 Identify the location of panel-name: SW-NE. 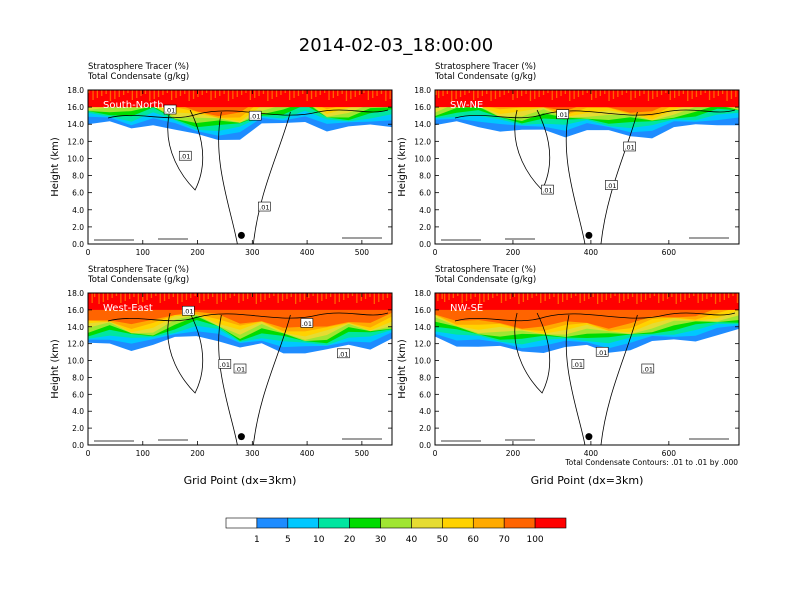
(466, 105).